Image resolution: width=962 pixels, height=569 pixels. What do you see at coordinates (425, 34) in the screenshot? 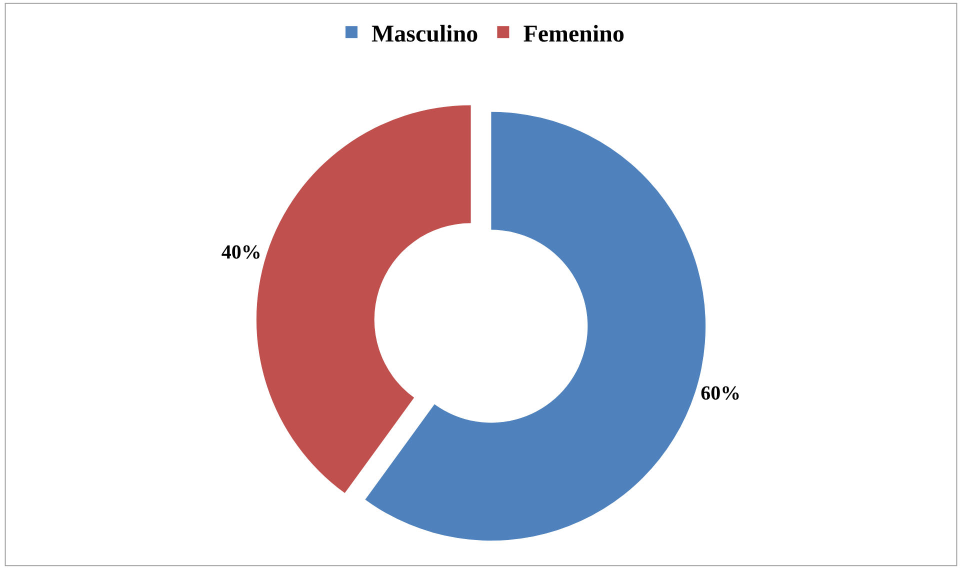
I see `legend-label: Masculino` at bounding box center [425, 34].